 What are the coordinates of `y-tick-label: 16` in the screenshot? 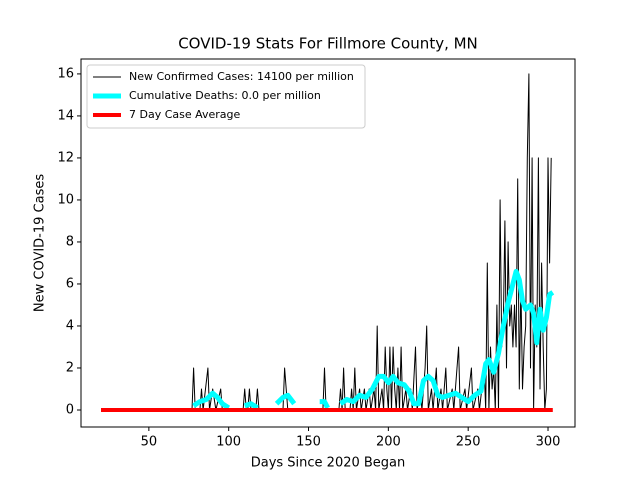 It's located at (65, 73).